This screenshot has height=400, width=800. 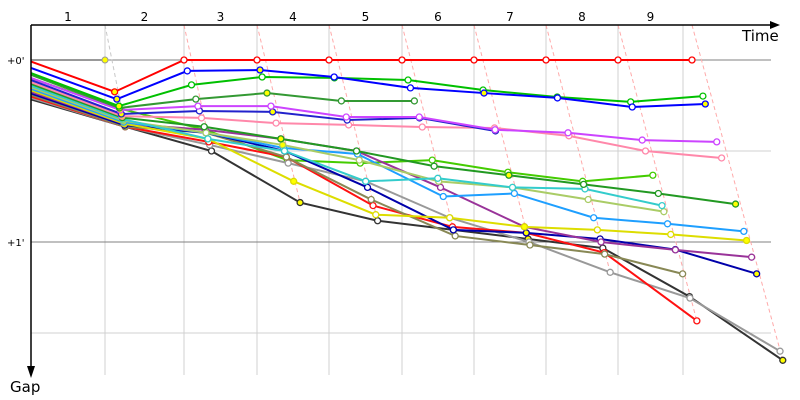 What do you see at coordinates (278, 113) in the screenshot?
I see `lap-3-dashed-line` at bounding box center [278, 113].